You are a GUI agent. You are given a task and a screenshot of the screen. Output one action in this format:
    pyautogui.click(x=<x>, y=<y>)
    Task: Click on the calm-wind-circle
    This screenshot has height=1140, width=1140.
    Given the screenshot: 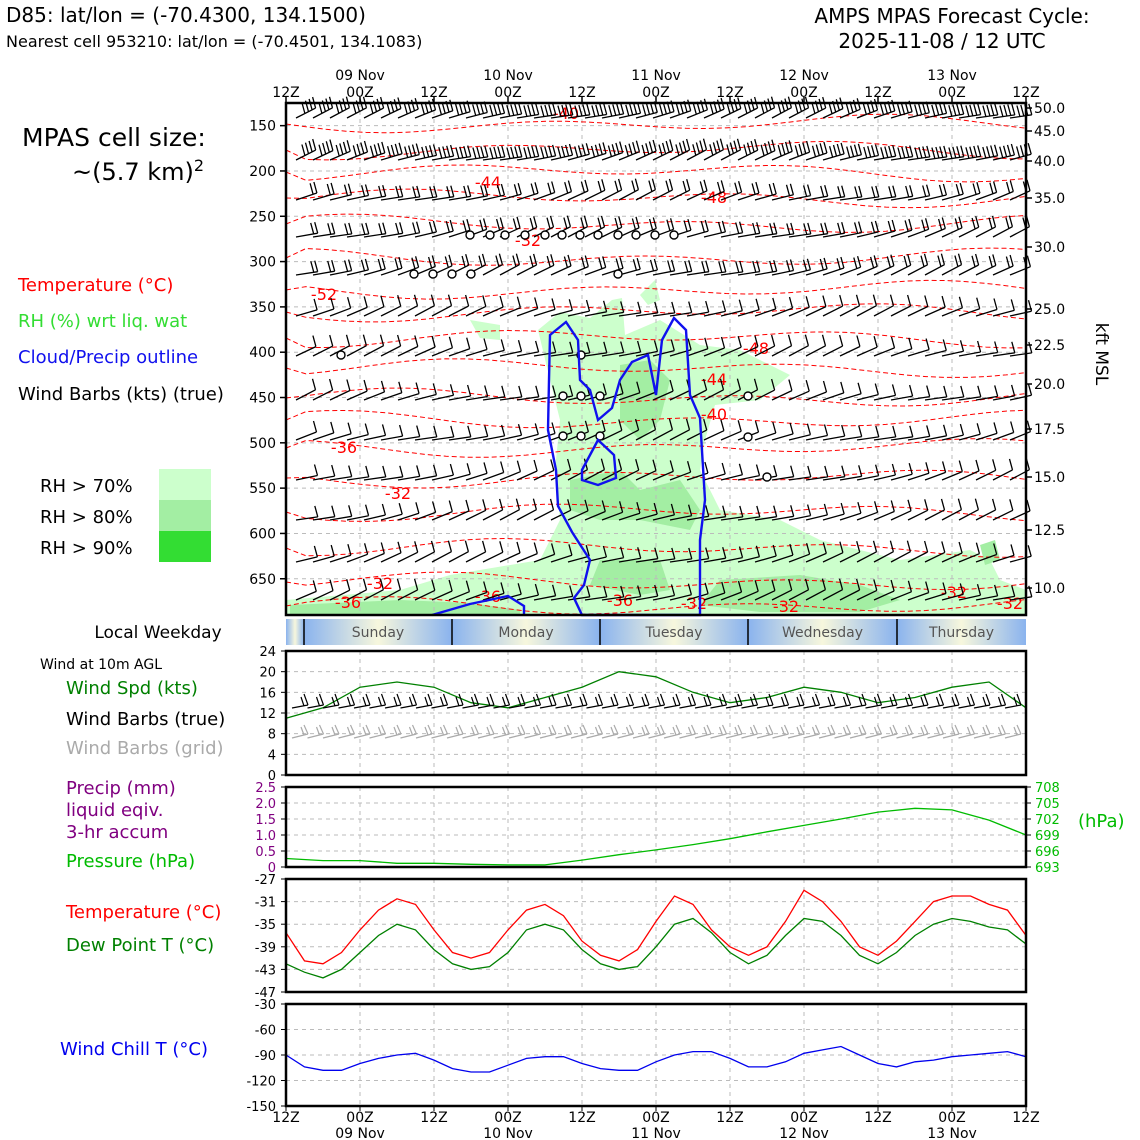 What is the action you would take?
    pyautogui.click(x=433, y=274)
    